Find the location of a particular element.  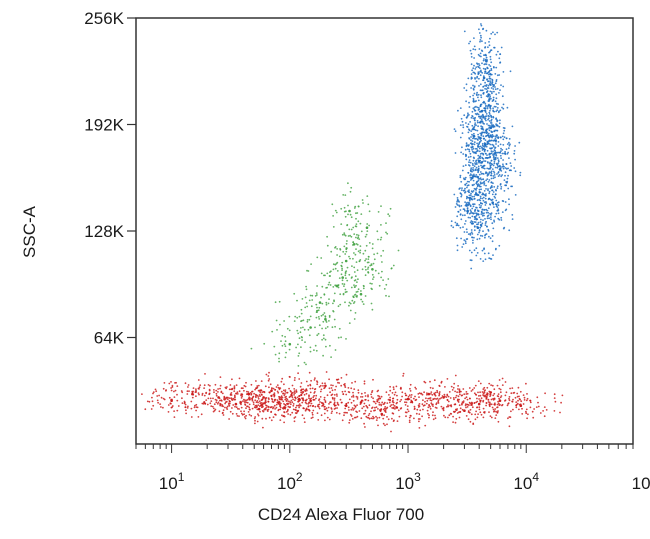

y-axis-label: SSC-A is located at coordinates (29, 231).